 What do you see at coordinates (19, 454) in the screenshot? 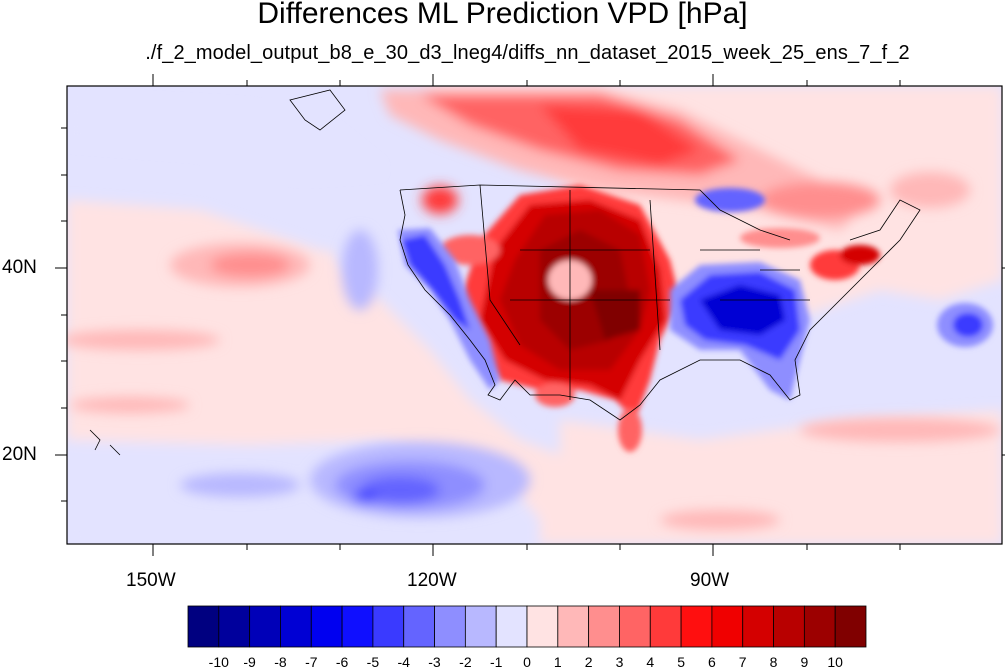
I see `lat-label-20n: 20N` at bounding box center [19, 454].